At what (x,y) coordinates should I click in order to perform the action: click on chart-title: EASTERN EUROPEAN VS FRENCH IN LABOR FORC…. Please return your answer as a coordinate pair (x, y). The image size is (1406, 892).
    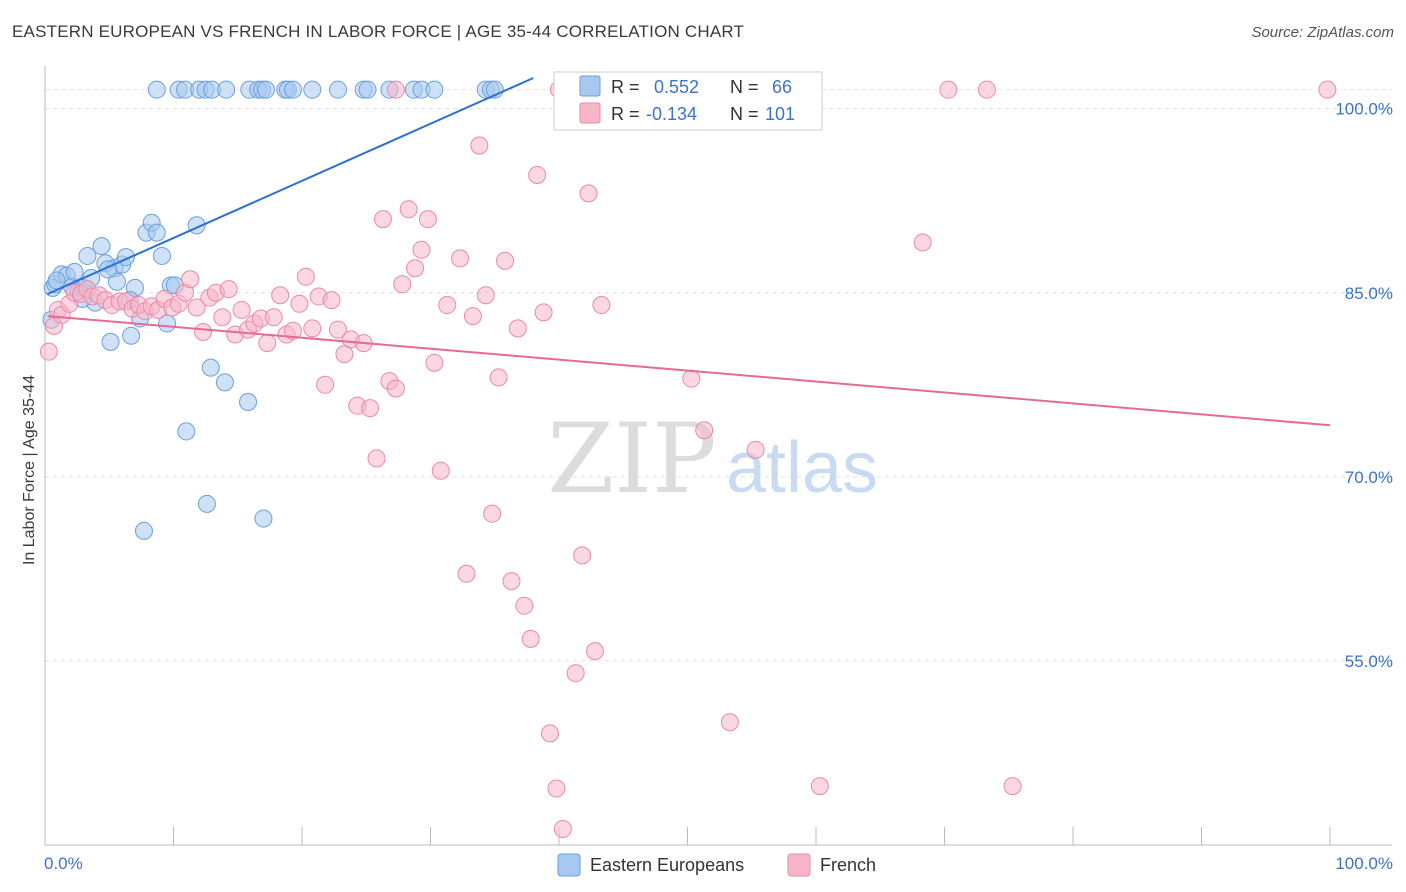
    Looking at the image, I should click on (378, 31).